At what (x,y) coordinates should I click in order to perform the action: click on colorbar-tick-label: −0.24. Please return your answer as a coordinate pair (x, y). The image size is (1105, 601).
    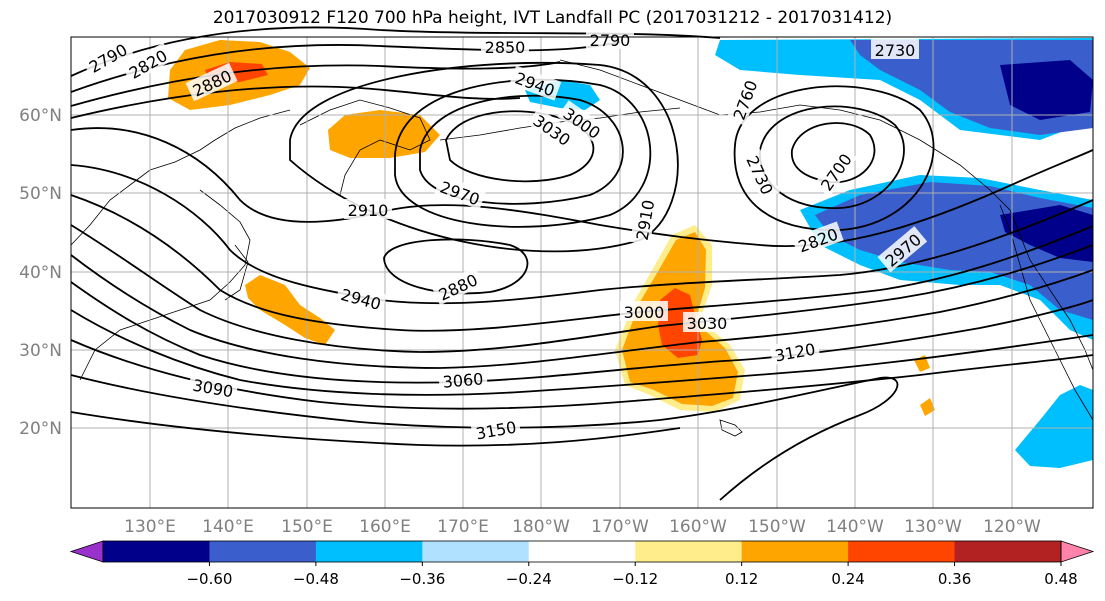
    Looking at the image, I should click on (529, 579).